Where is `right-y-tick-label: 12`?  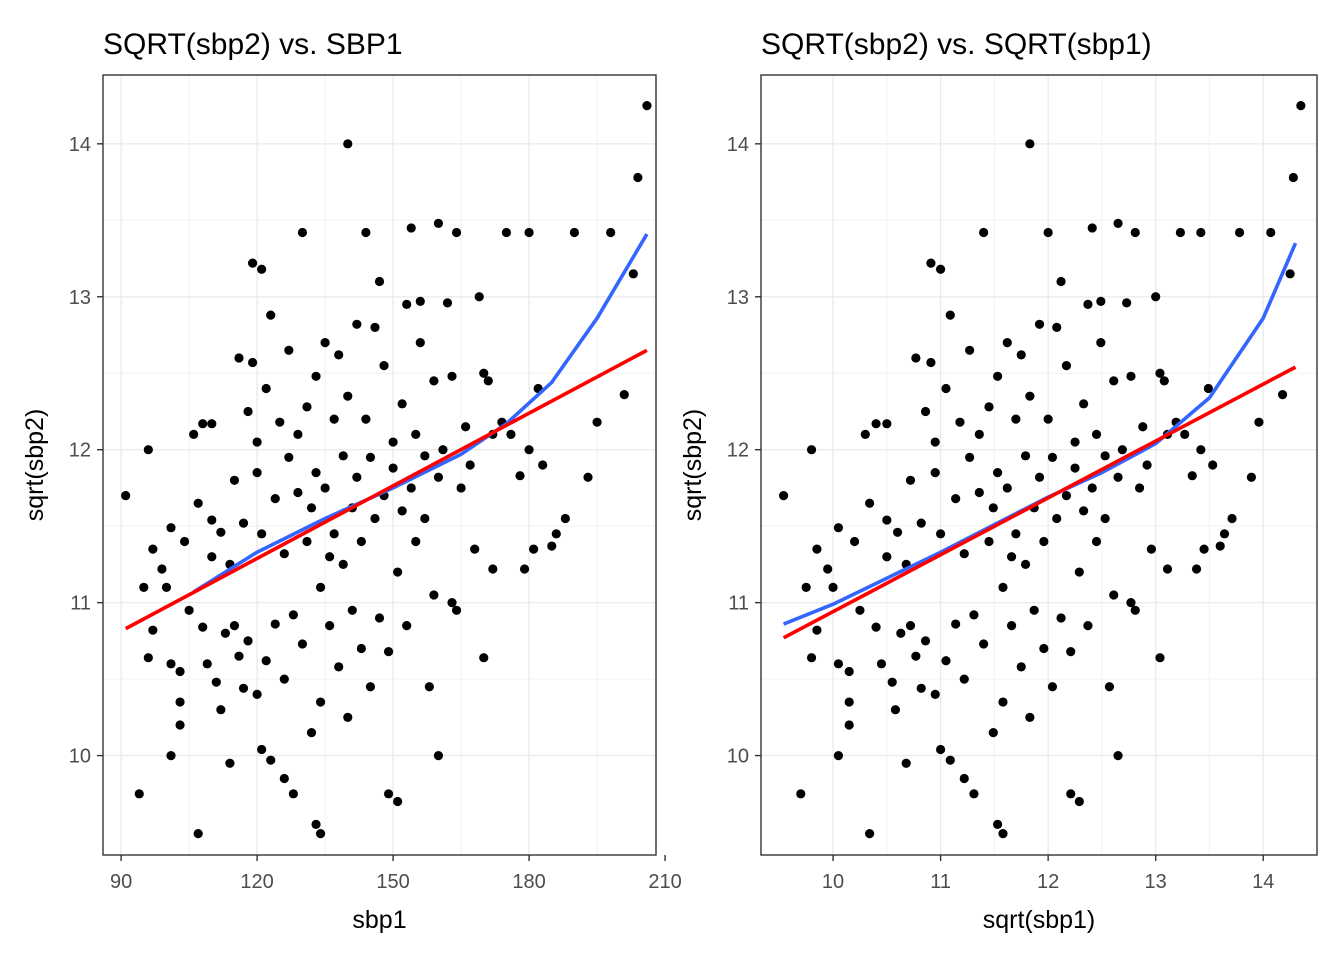
right-y-tick-label: 12 is located at coordinates (738, 451).